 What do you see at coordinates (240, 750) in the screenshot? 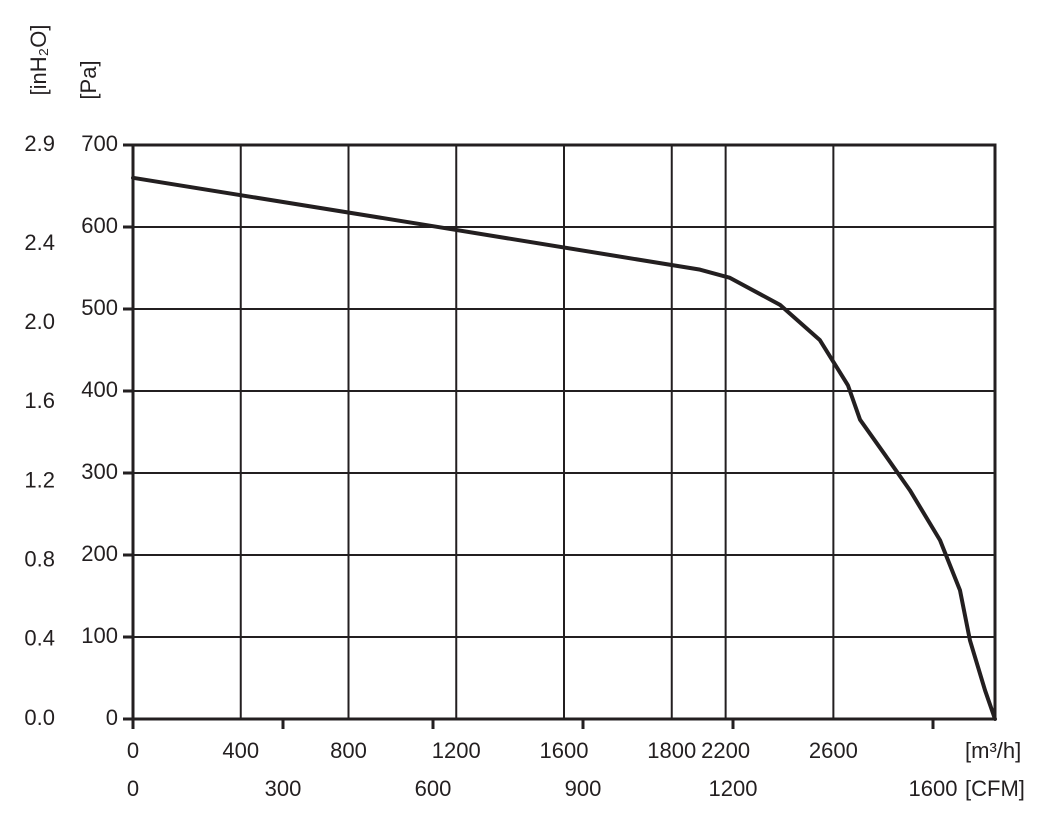
I see `x-tick-label: 400` at bounding box center [240, 750].